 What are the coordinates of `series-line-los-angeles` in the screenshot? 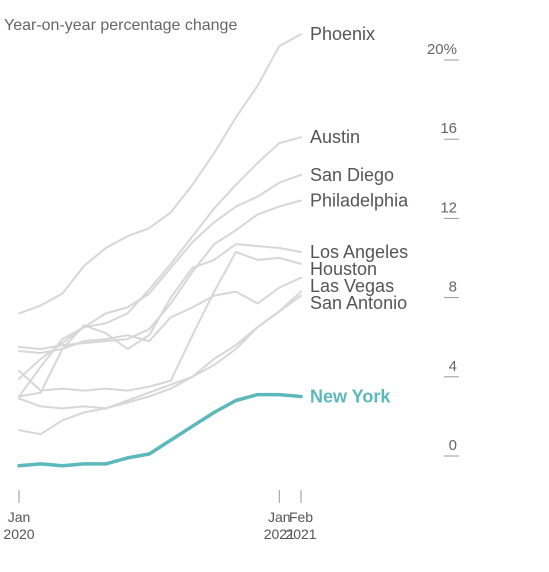 It's located at (160, 320).